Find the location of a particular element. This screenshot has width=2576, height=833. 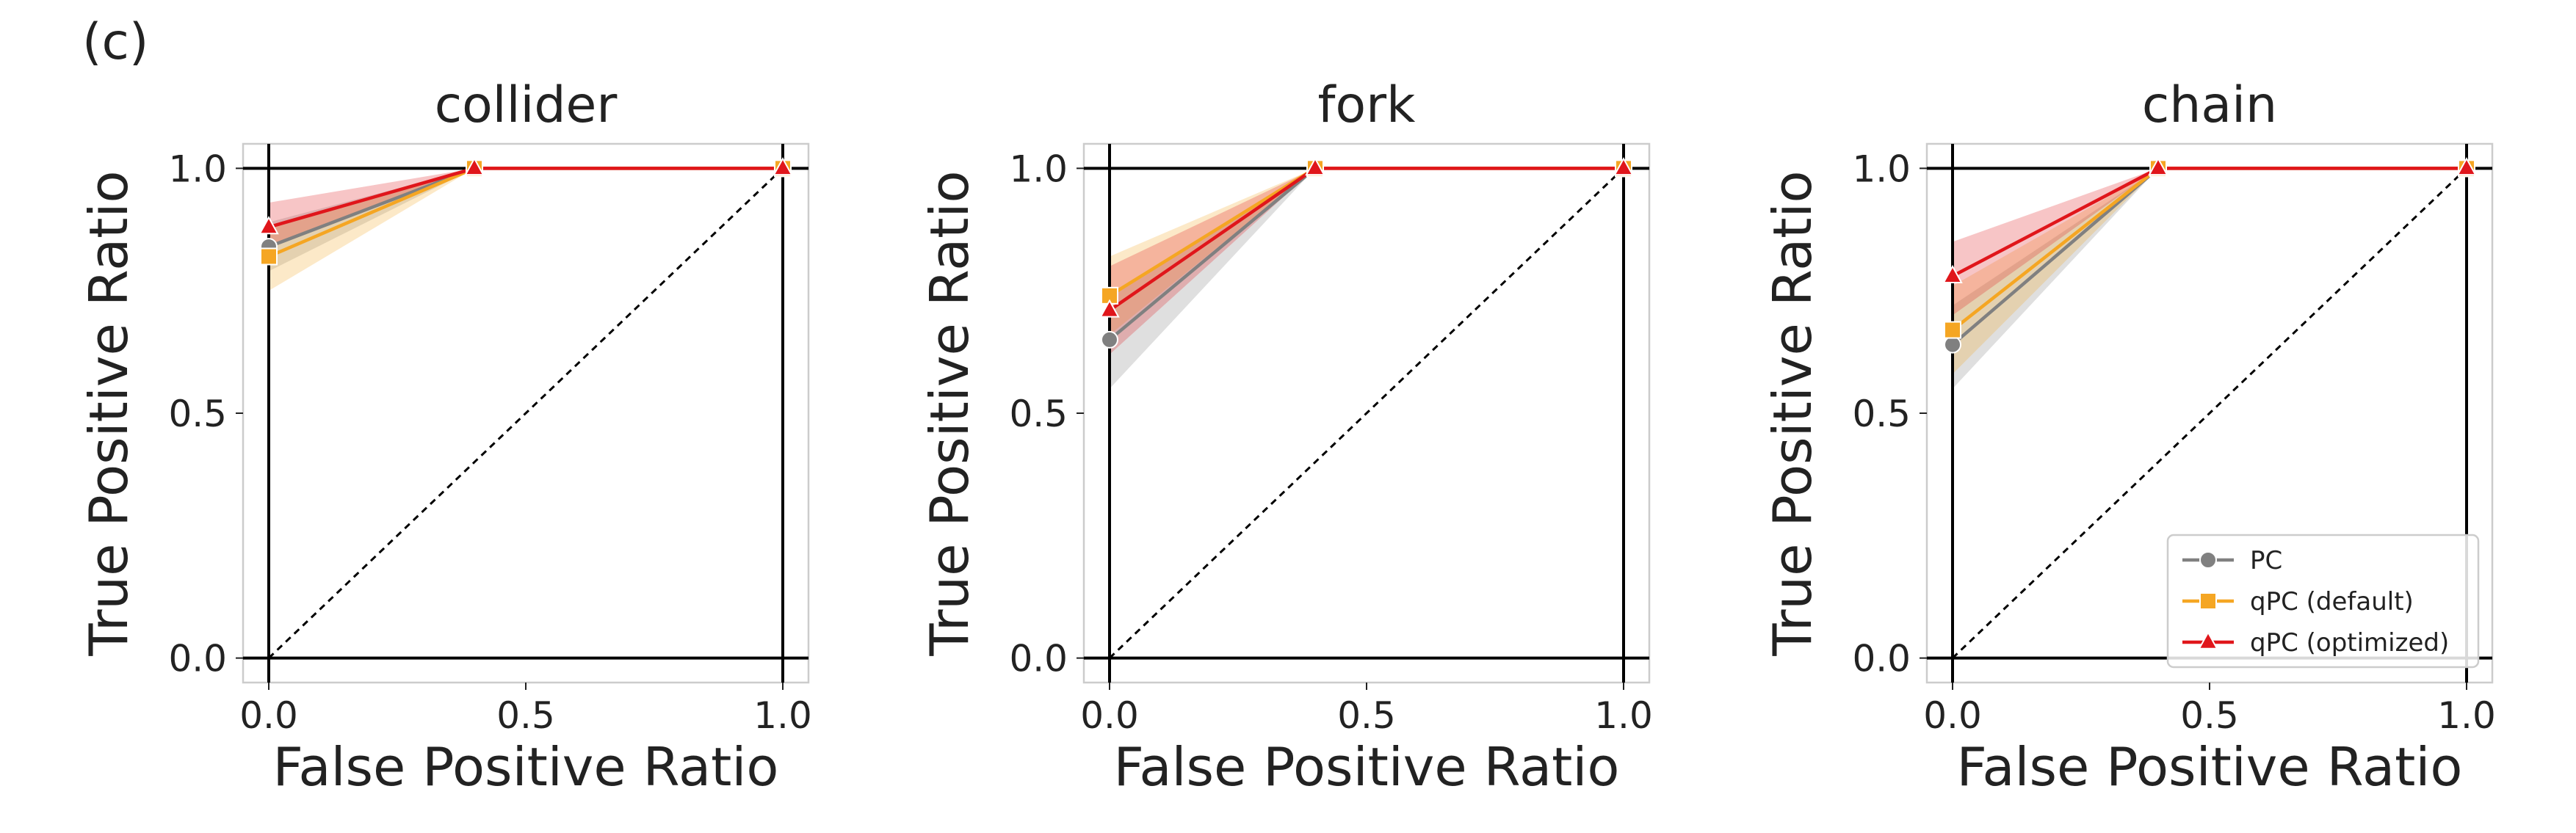

legend-box is located at coordinates (2323, 601).